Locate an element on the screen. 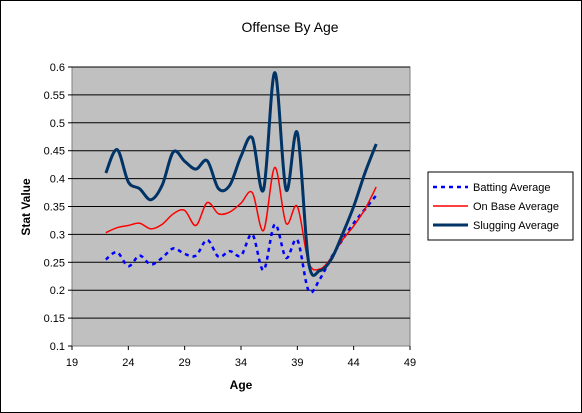 The image size is (582, 413). legend-label: Slugging Average is located at coordinates (516, 226).